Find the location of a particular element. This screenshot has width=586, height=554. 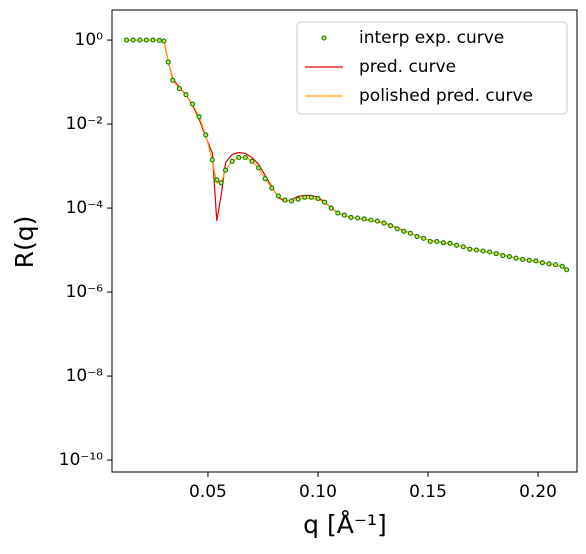

y-tick-label: 10⁻¹⁰ is located at coordinates (81, 460).